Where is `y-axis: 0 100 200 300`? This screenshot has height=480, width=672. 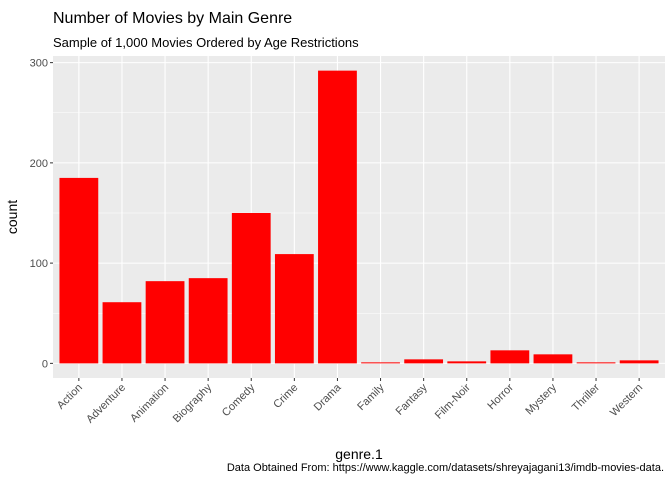
y-axis: 0 100 200 300 is located at coordinates (41, 214).